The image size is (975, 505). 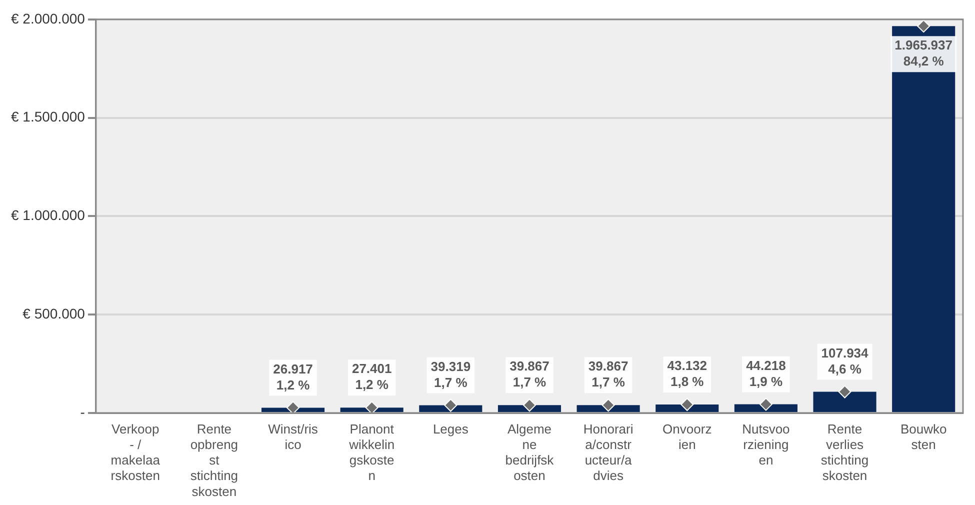 I want to click on y-tick-label: € 1.000.000, so click(x=48, y=215).